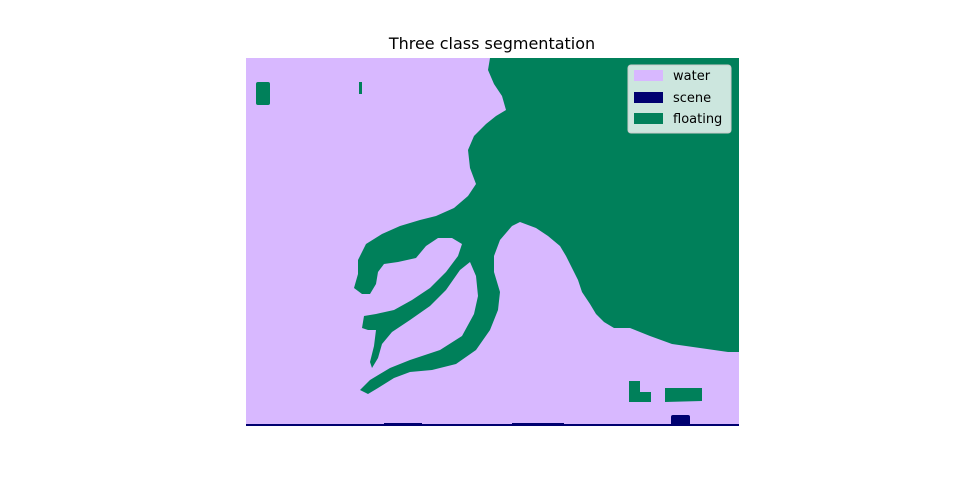  Describe the element at coordinates (492, 425) in the screenshot. I see `scene-region-bottom-strip` at that location.